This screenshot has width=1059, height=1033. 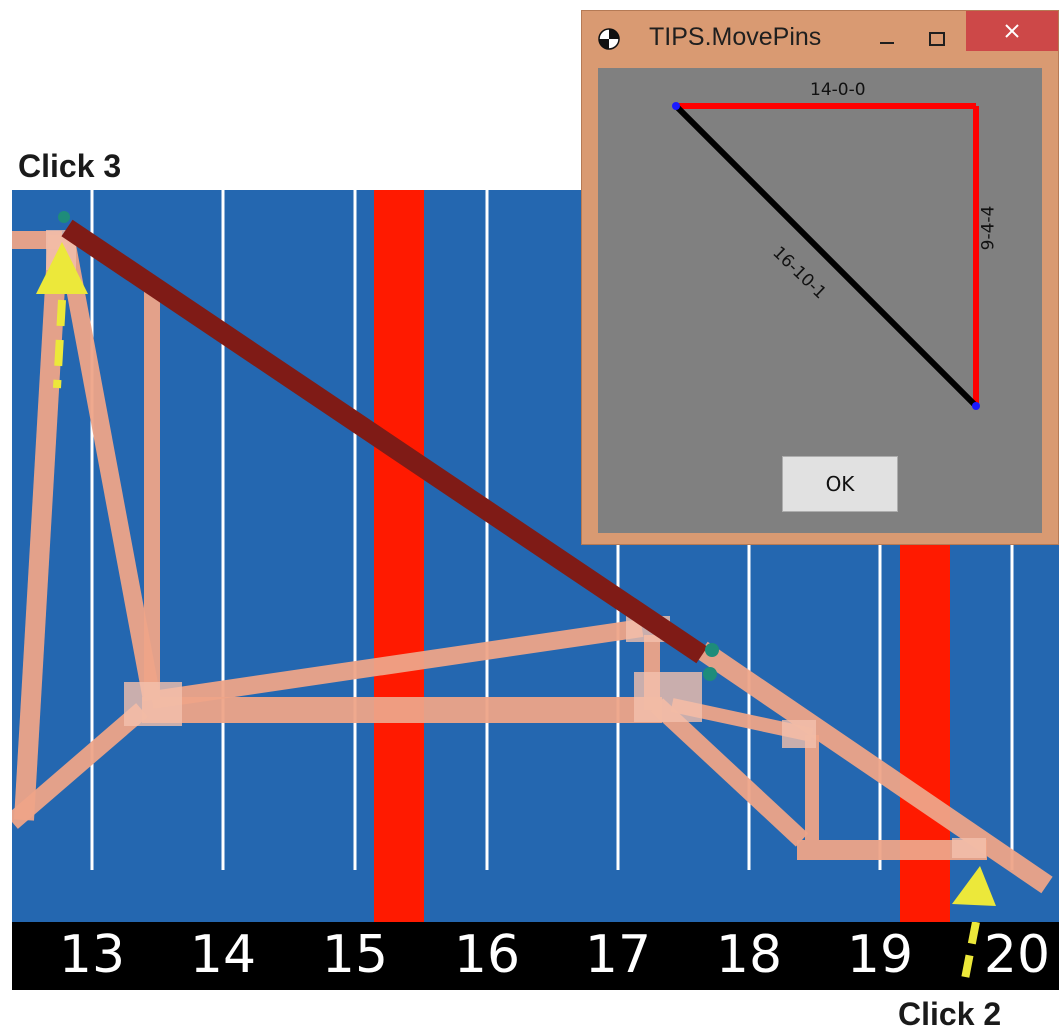 I want to click on ruler-tick-label: 15, so click(x=355, y=955).